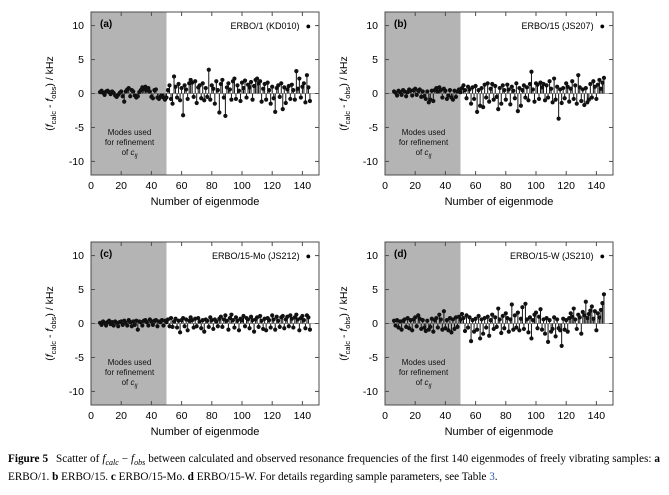 This screenshot has height=495, width=669. Describe the element at coordinates (133, 459) in the screenshot. I see `caption-segment: f` at that location.